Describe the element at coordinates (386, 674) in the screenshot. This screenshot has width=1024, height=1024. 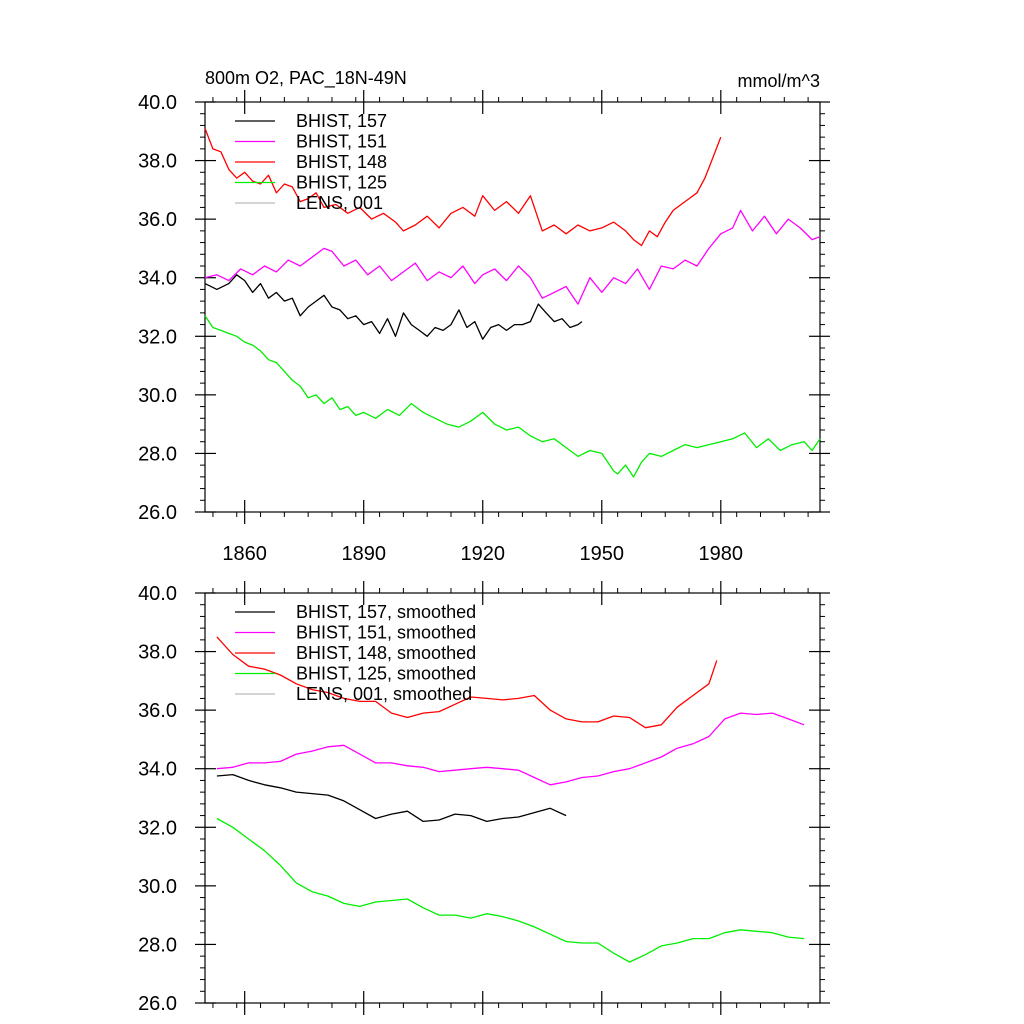
I see `legend-label: BHIST, 125, smoothed` at that location.